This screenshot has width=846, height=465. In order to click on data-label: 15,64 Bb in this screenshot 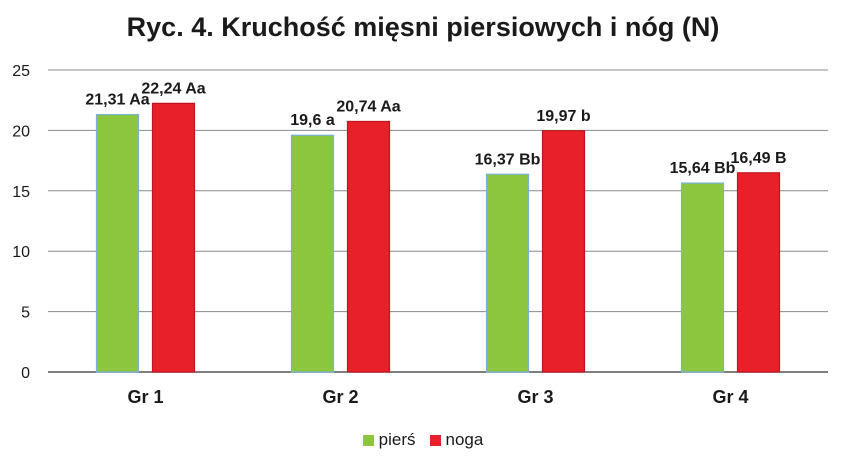, I will do `click(703, 168)`.